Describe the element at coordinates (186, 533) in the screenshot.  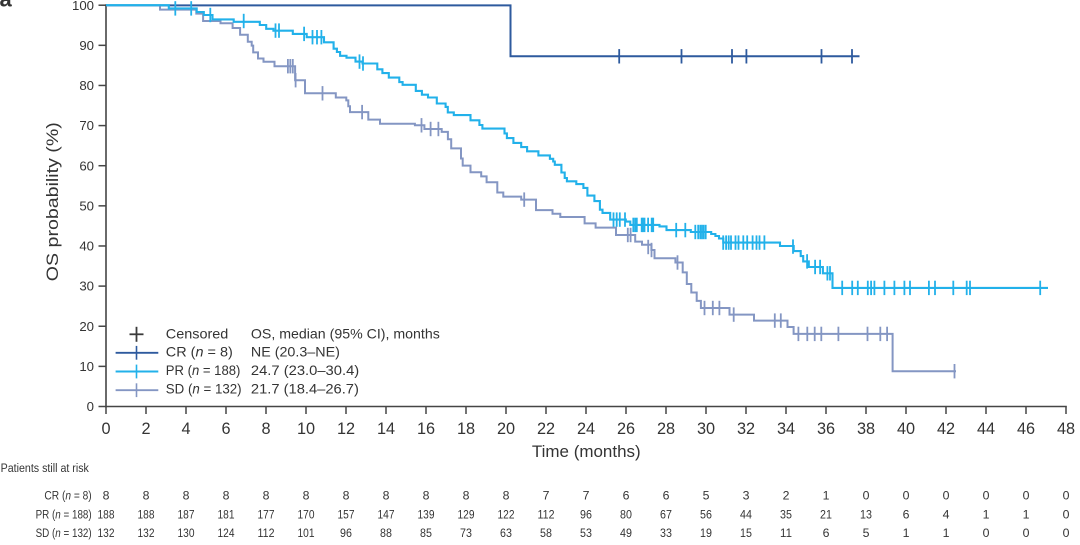
I see `svg-text: 130` at that location.